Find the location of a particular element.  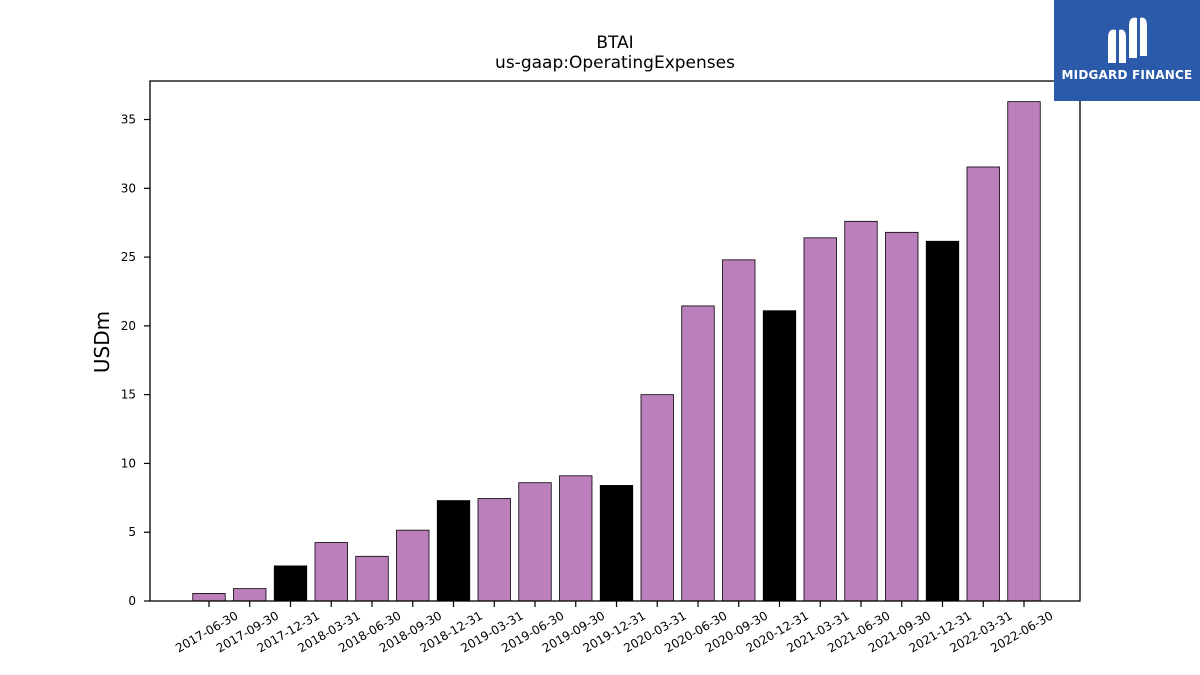

chart-title: BTAI is located at coordinates (614, 43).